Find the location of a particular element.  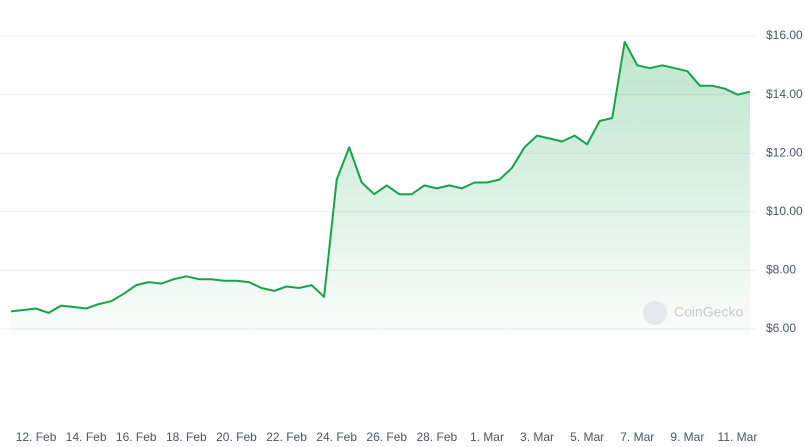

x-tick-label: 12. Feb is located at coordinates (36, 437).